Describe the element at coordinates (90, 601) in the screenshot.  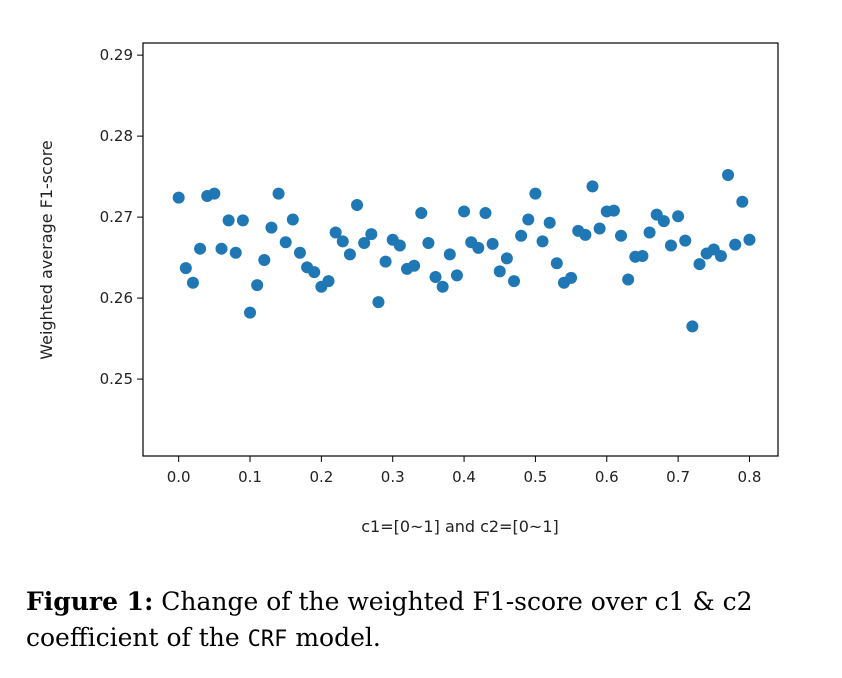
I see `caption-label: Figure 1:` at that location.